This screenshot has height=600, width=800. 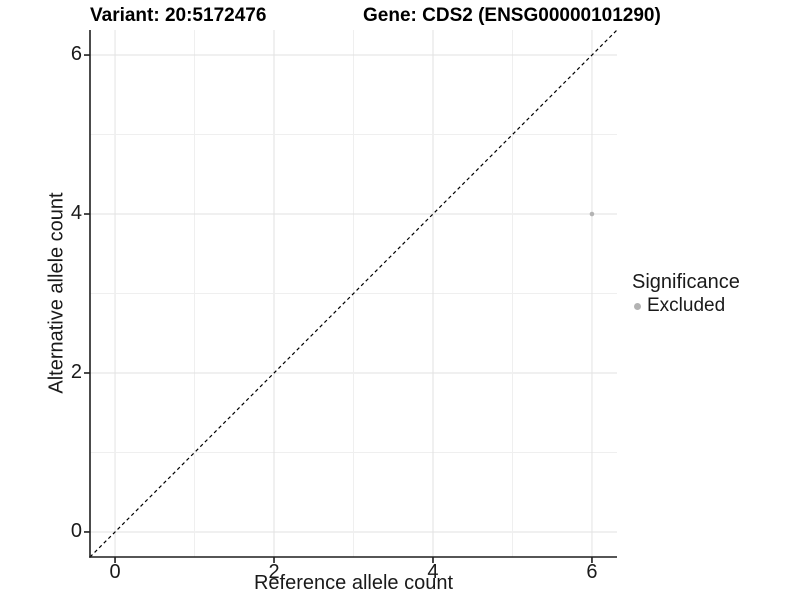 What do you see at coordinates (592, 572) in the screenshot?
I see `x-tick-label: 6` at bounding box center [592, 572].